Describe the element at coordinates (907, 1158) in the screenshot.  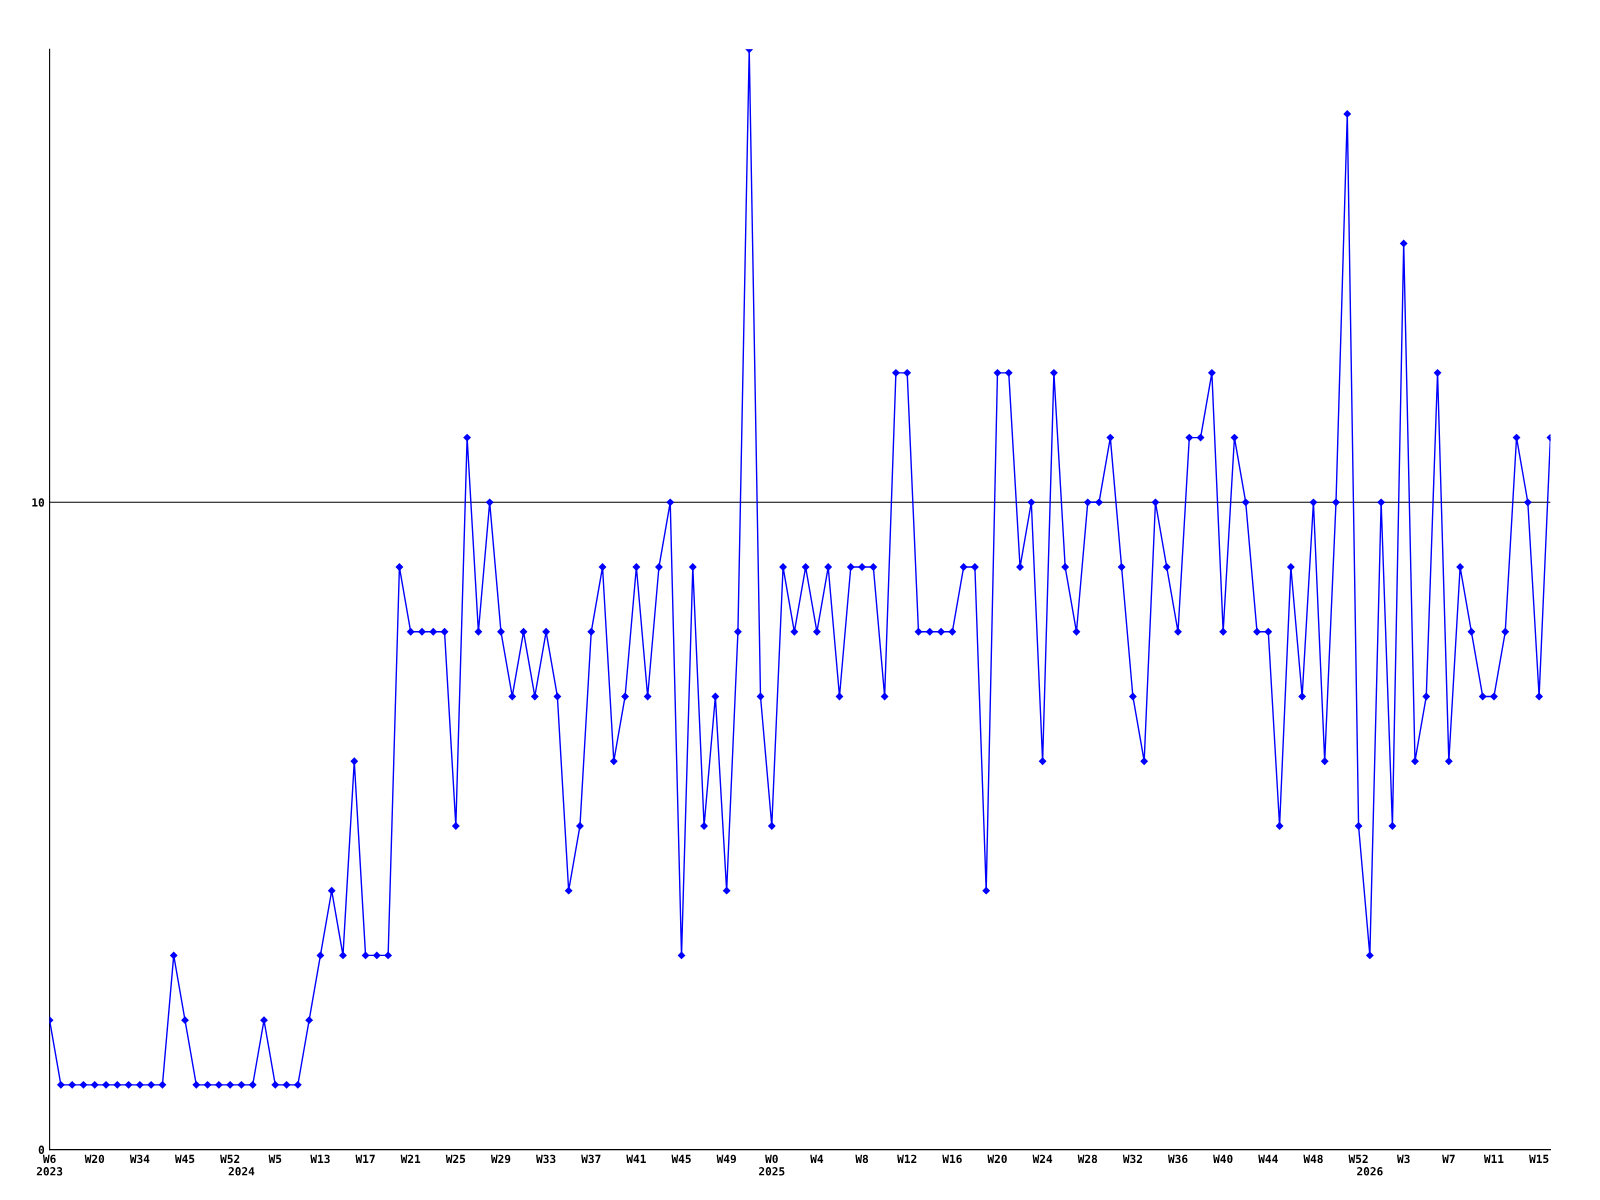
I see `x-tick-label: W12` at that location.